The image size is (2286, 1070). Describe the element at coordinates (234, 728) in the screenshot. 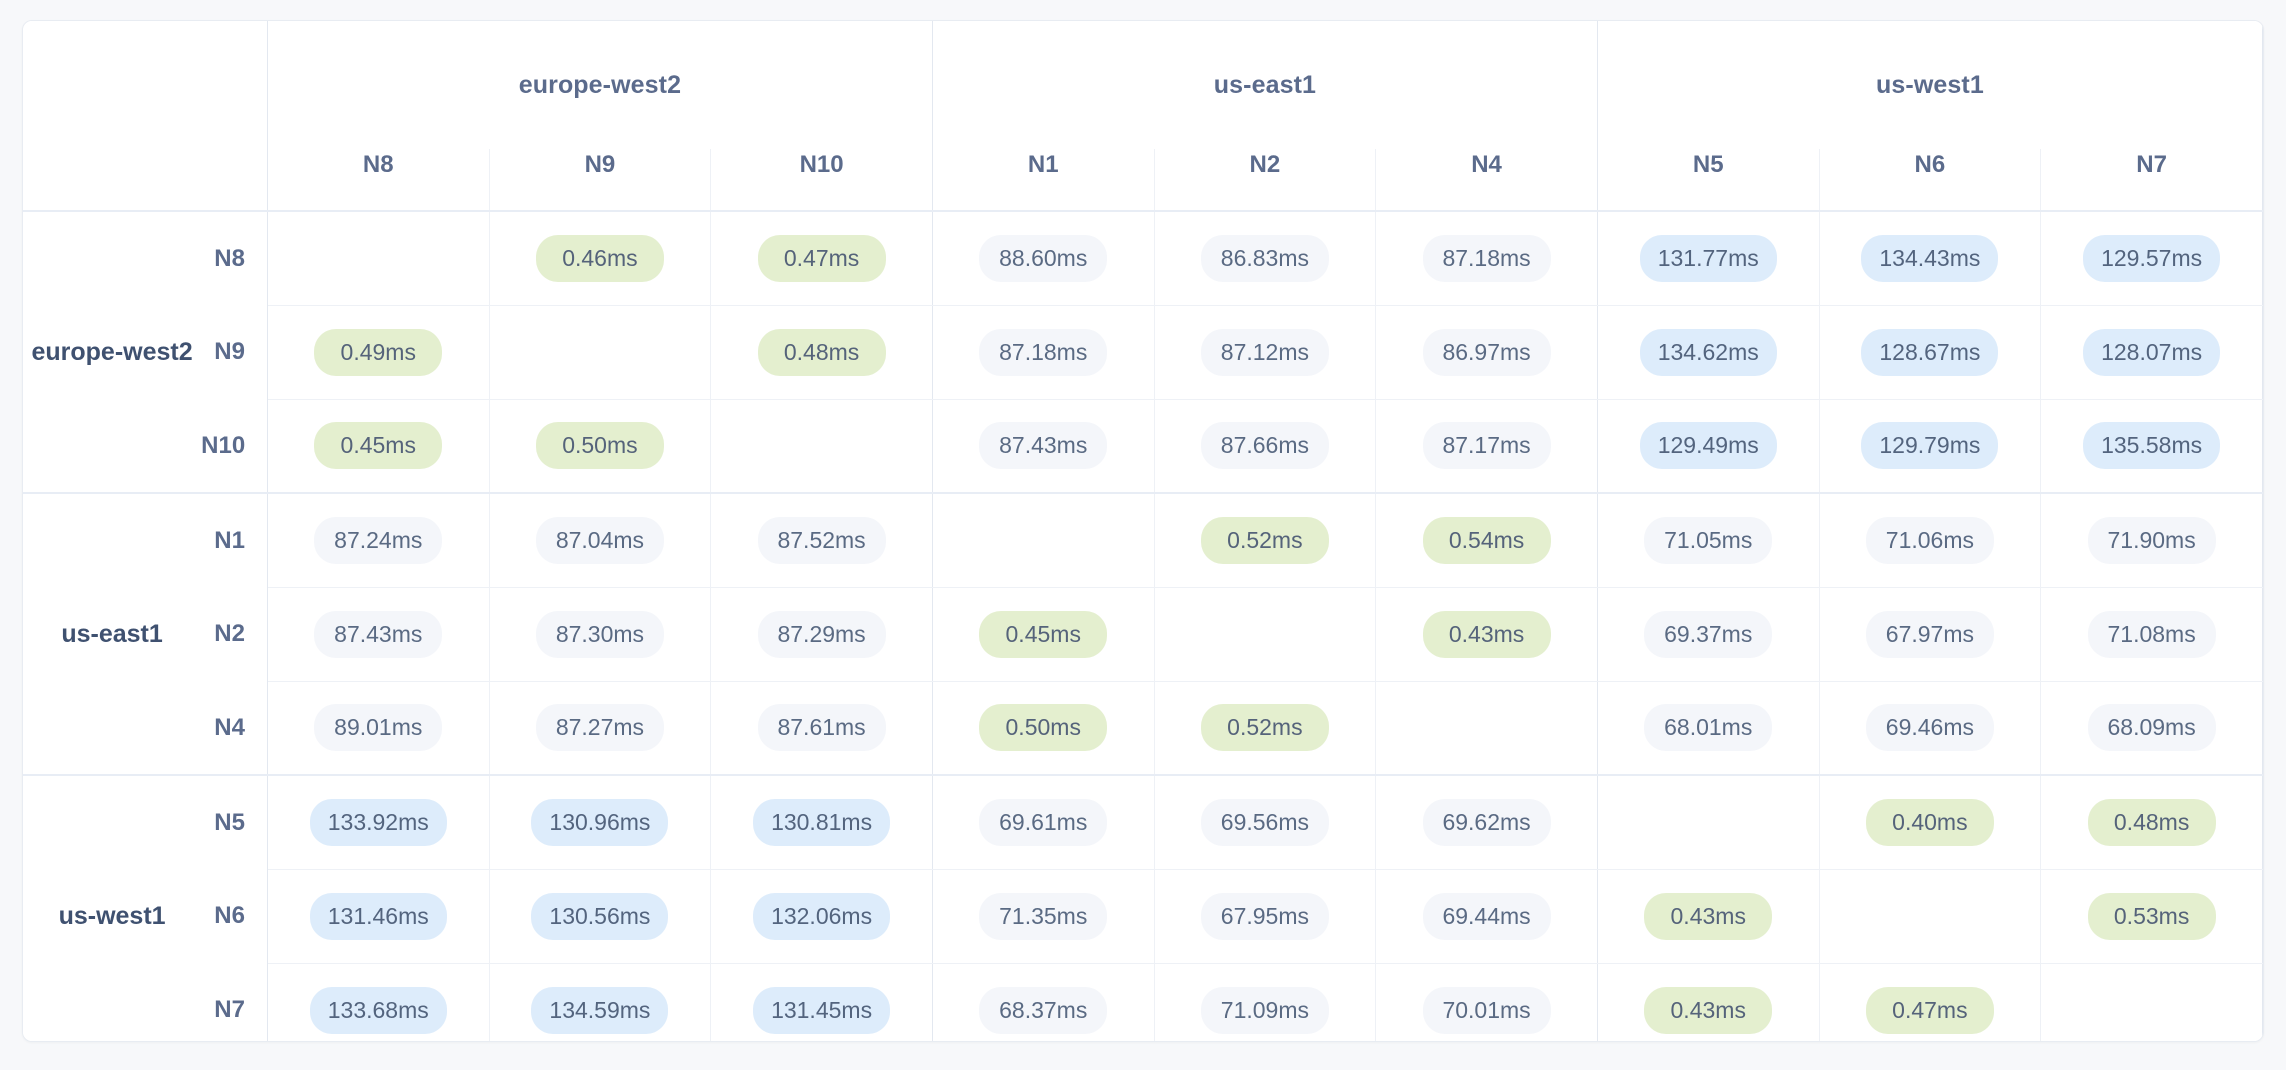

I see `row-header-N4: N4` at that location.